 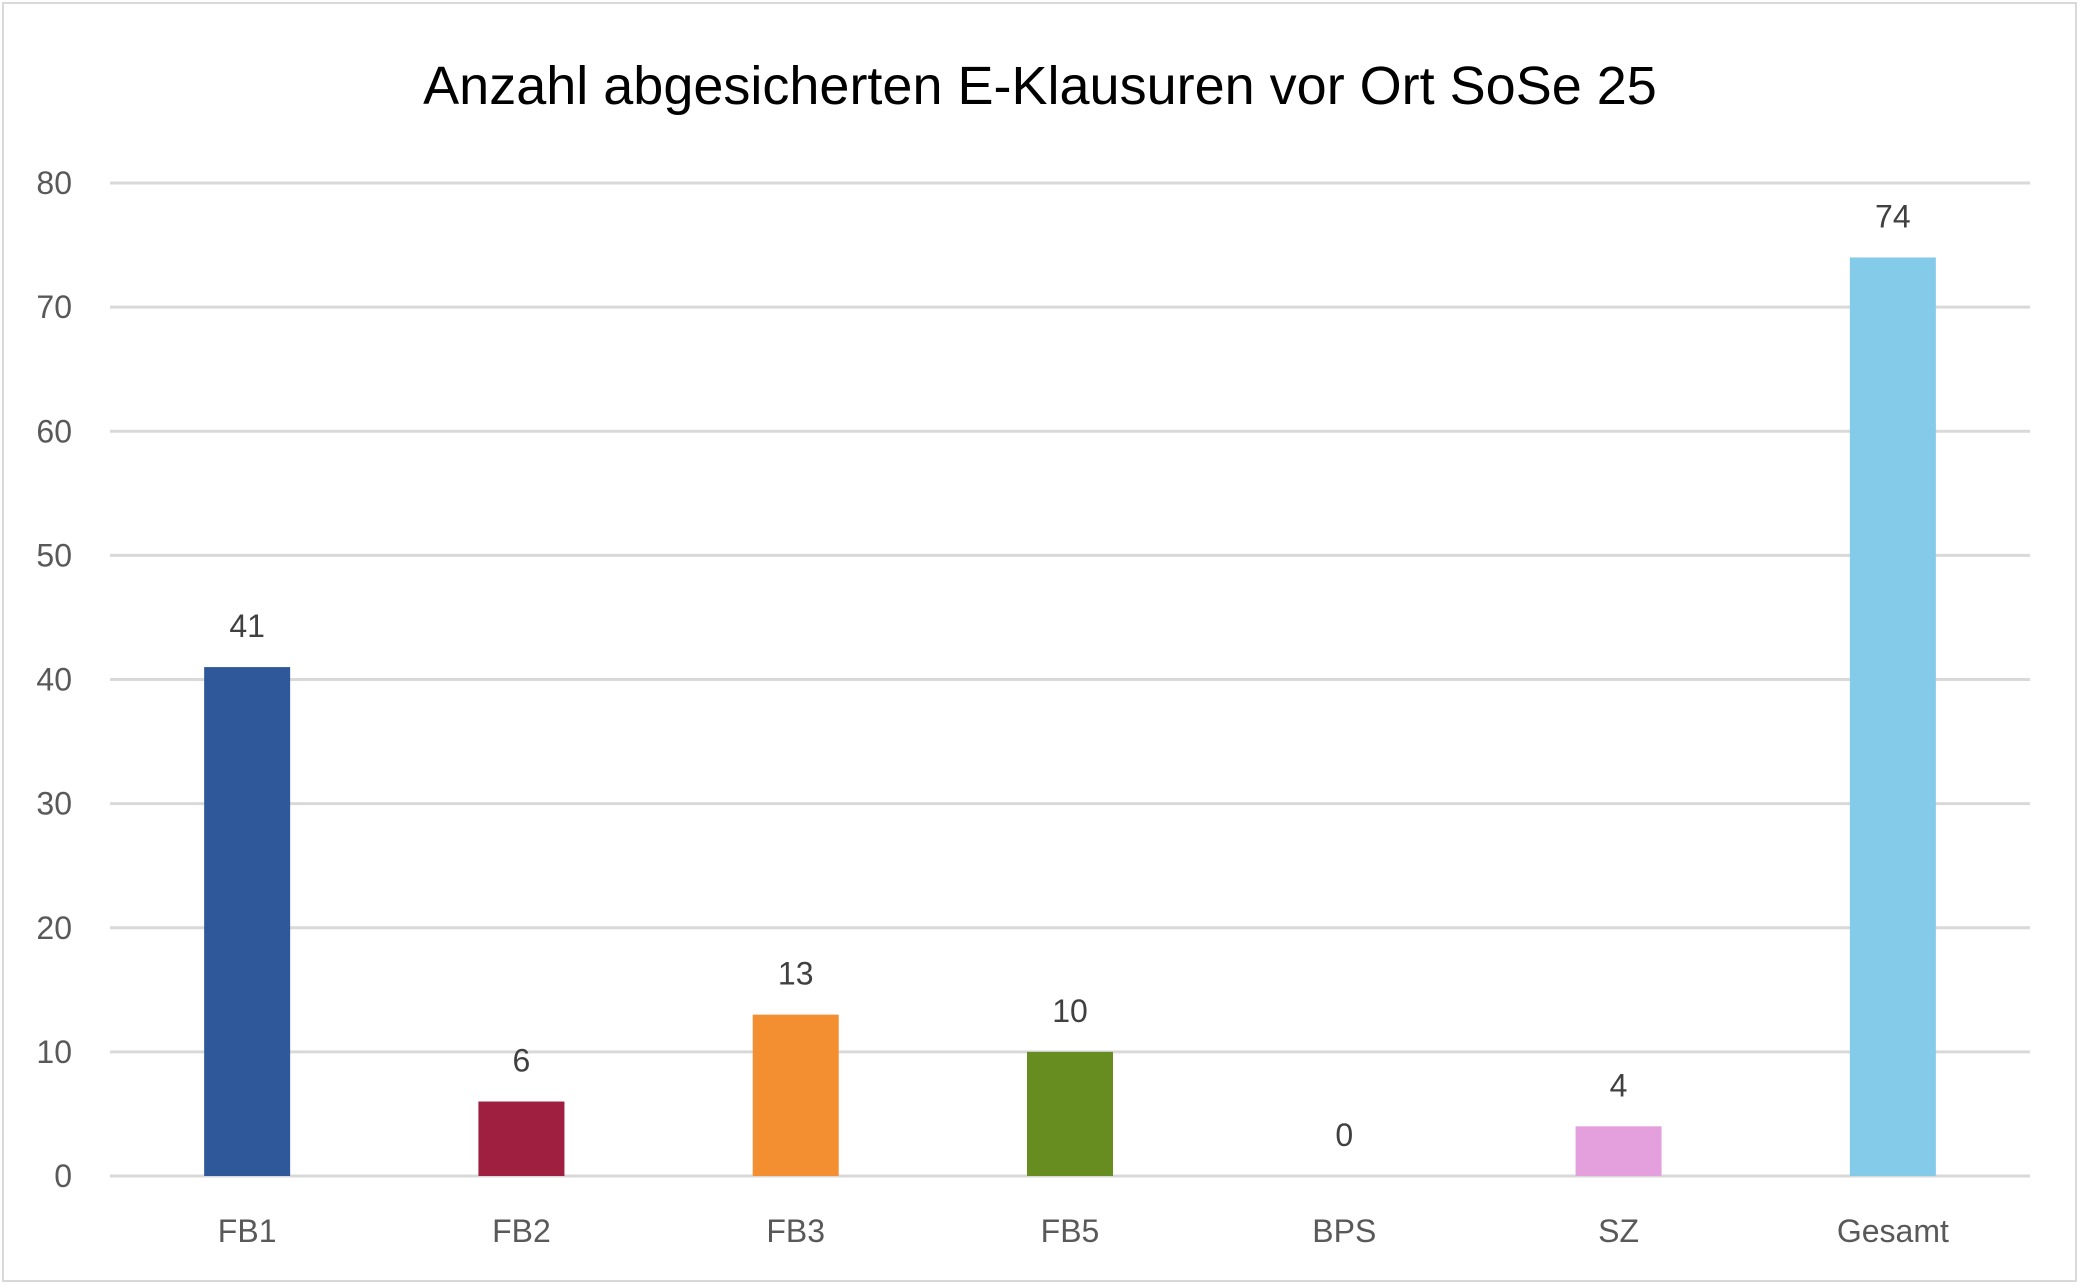 What do you see at coordinates (1344, 1231) in the screenshot?
I see `x-tick-label: BPS` at bounding box center [1344, 1231].